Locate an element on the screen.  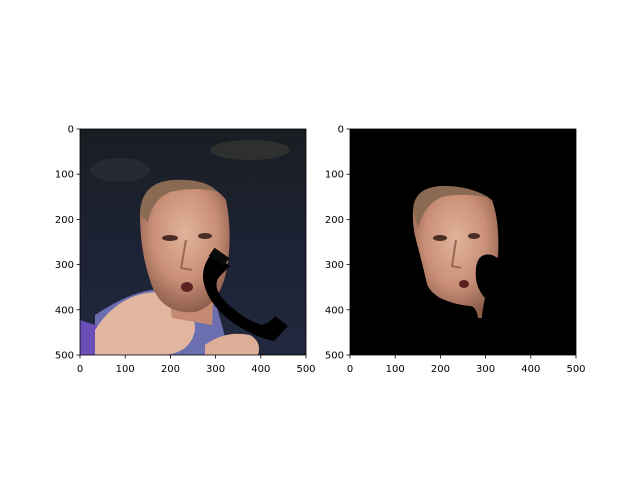
left-x-tick-label: 400 is located at coordinates (260, 369).